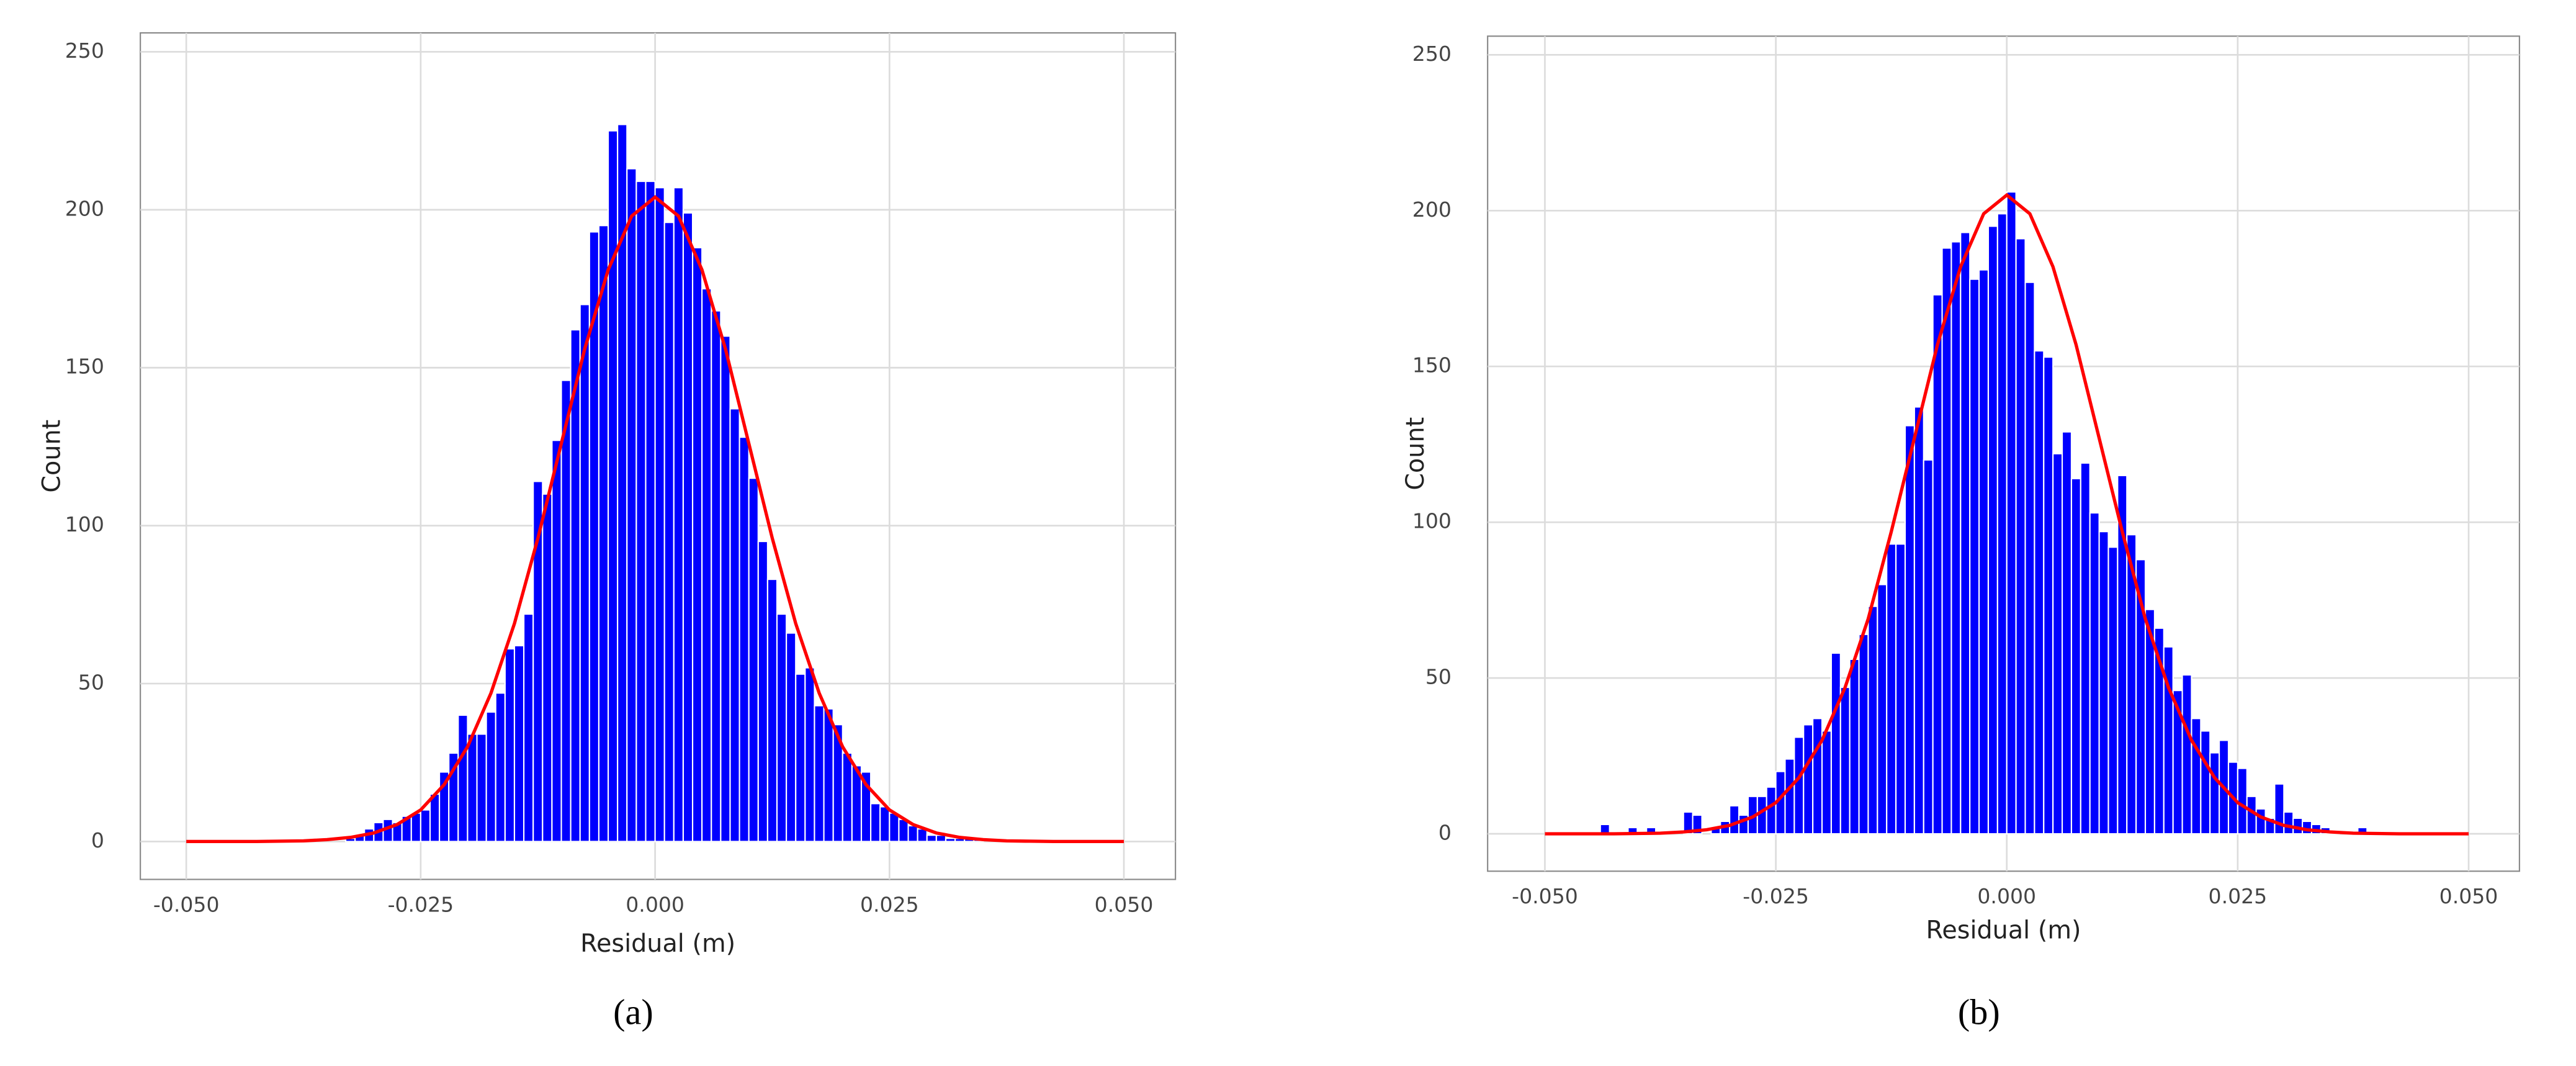 This screenshot has height=1066, width=2576. Describe the element at coordinates (97, 840) in the screenshot. I see `y-tick-label: 0` at that location.